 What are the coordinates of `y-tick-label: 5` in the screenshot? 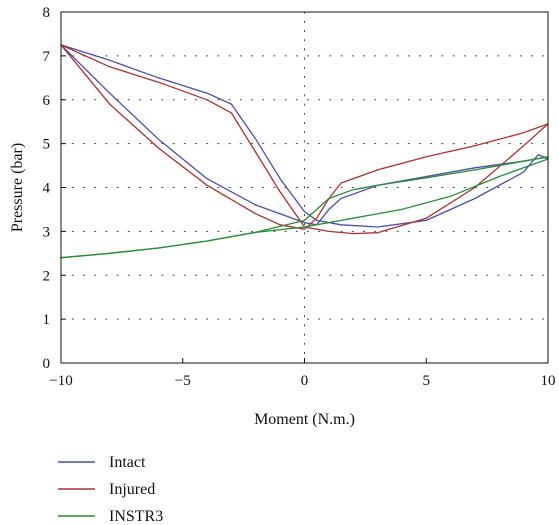 It's located at (47, 145).